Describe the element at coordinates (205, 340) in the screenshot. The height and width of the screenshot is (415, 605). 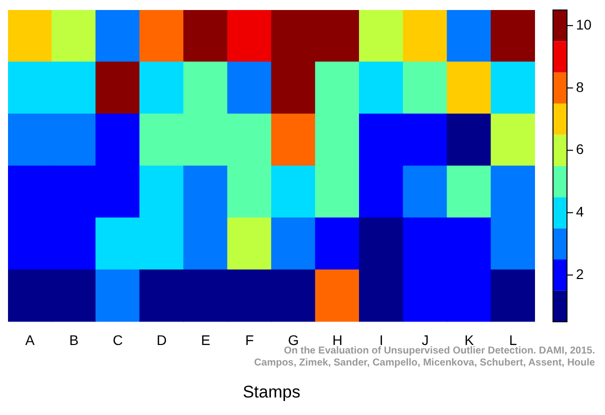
I see `x-tick-label: E` at that location.